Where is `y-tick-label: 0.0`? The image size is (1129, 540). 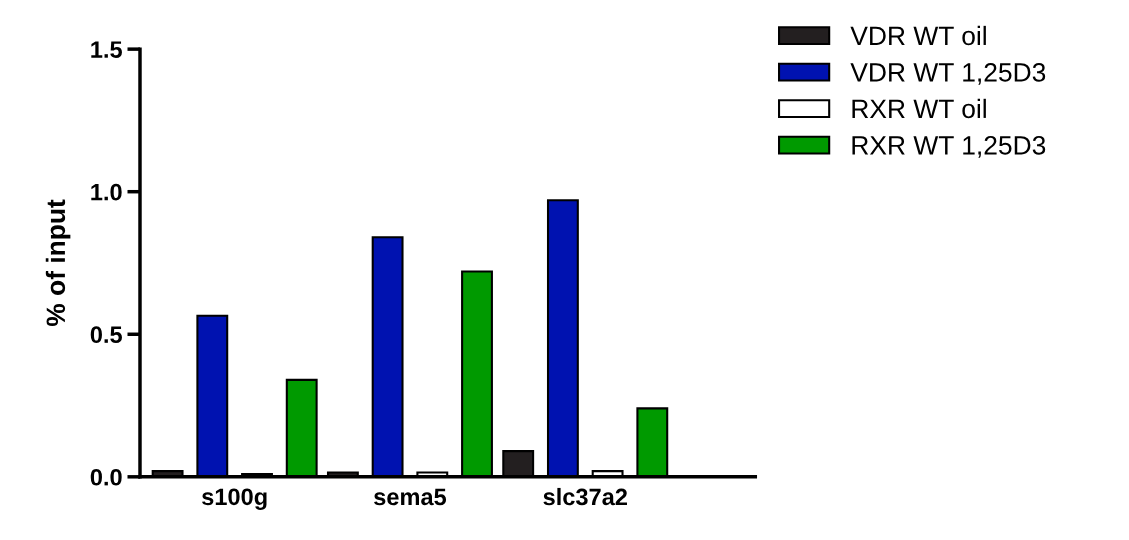 y-tick-label: 0.0 is located at coordinates (106, 477).